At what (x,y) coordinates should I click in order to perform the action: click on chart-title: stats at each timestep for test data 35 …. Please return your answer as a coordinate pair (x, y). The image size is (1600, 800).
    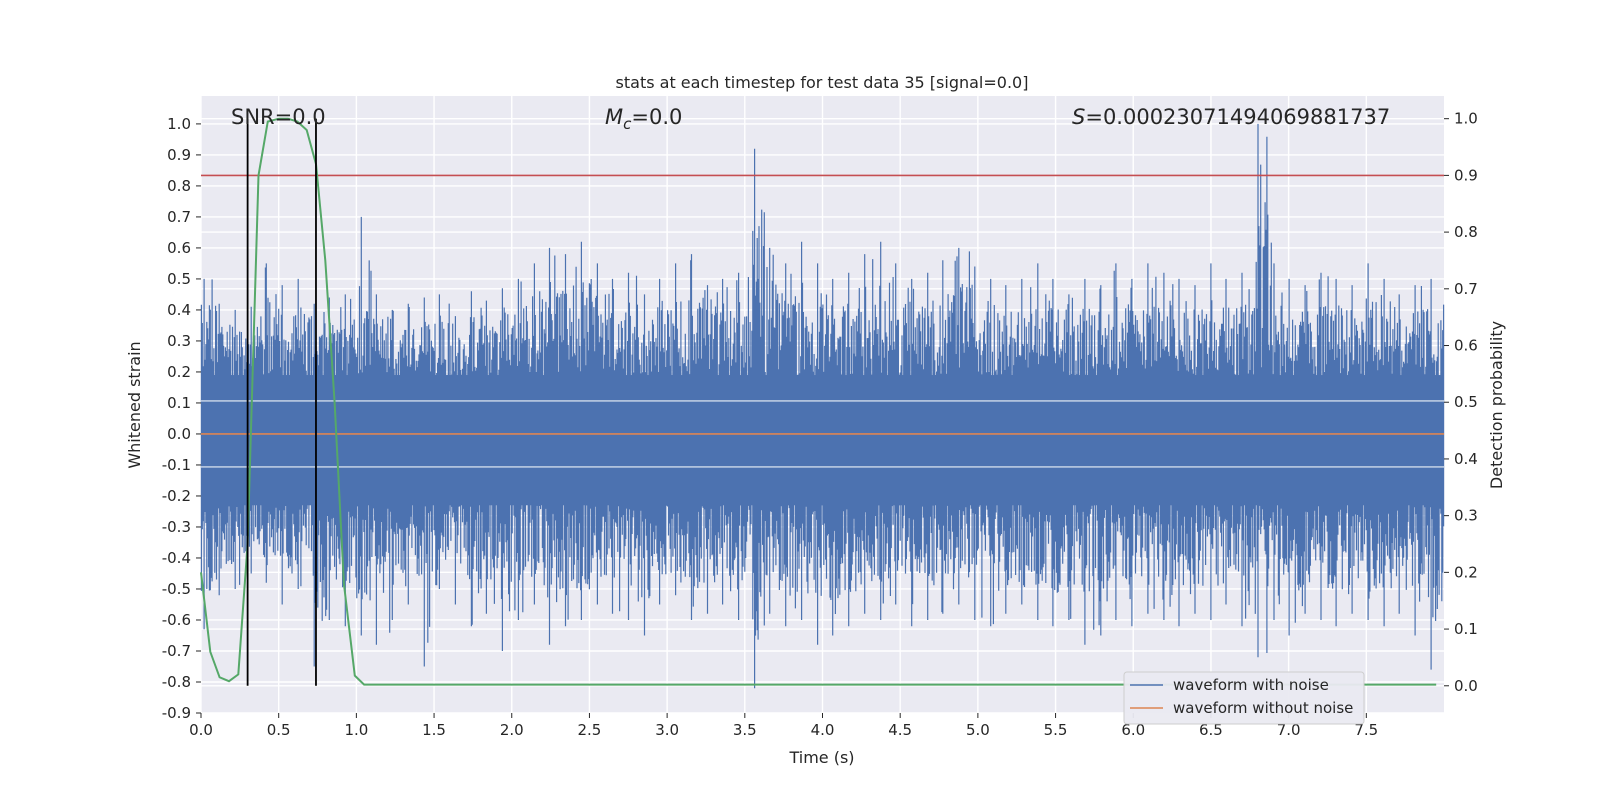
    Looking at the image, I should click on (822, 82).